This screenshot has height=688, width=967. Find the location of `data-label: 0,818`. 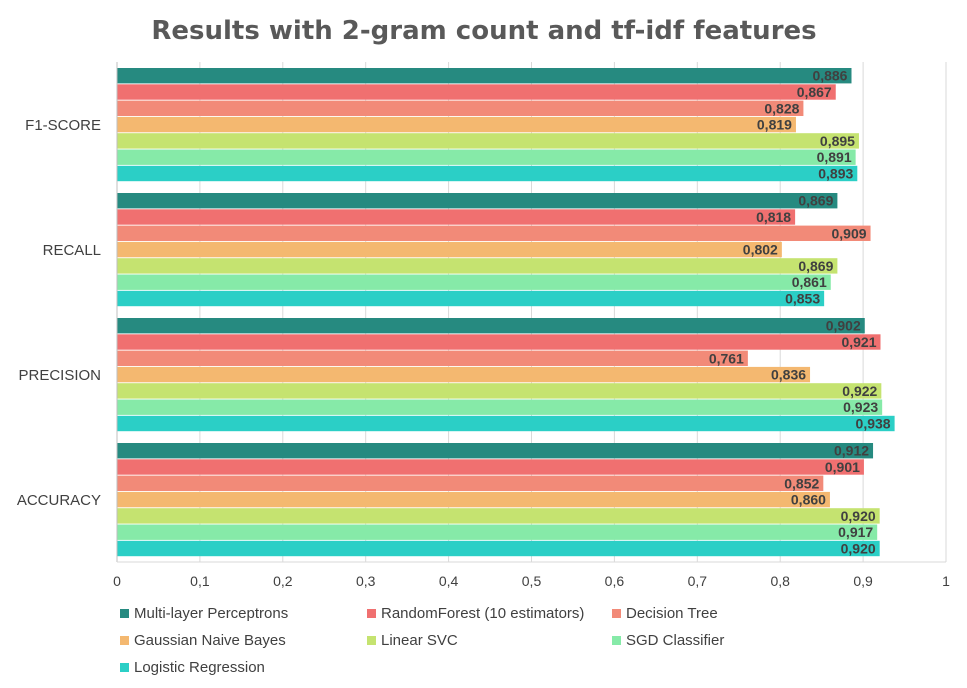

data-label: 0,818 is located at coordinates (773, 217).